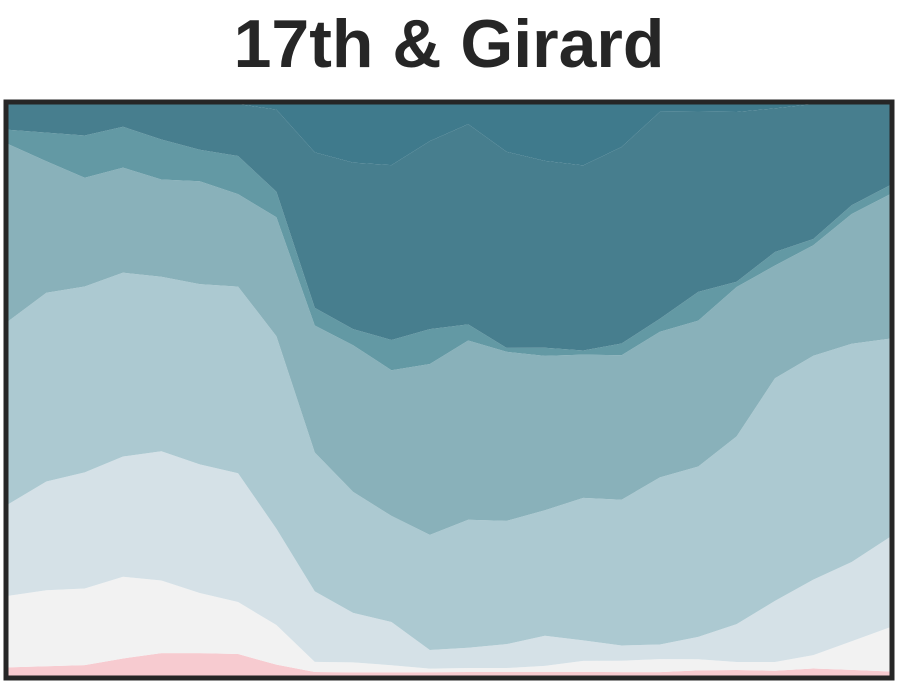  What do you see at coordinates (449, 44) in the screenshot?
I see `chart-title: 17th & Girard` at bounding box center [449, 44].